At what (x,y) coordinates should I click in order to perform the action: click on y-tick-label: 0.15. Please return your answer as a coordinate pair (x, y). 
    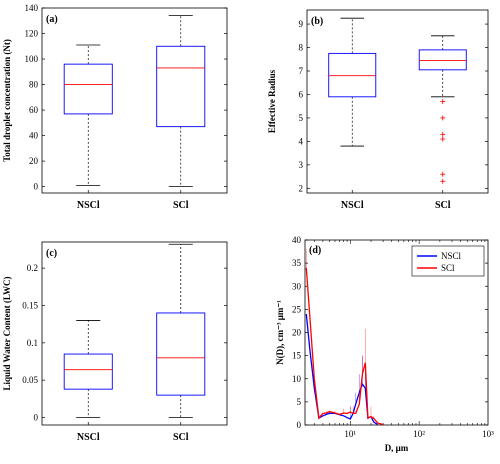
    Looking at the image, I should click on (30, 305).